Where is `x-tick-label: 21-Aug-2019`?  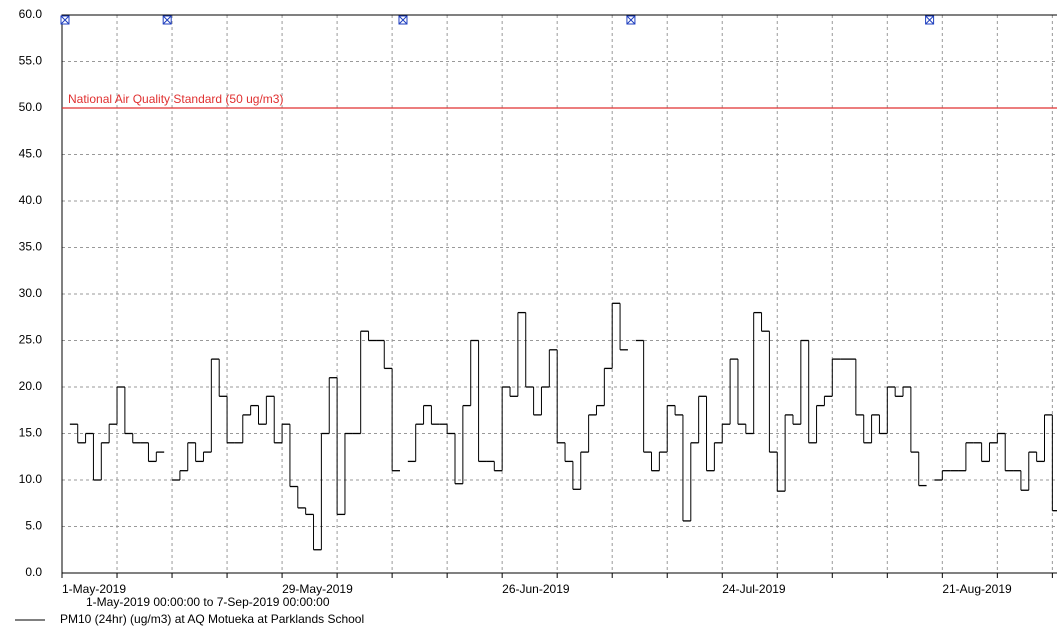
x-tick-label: 21-Aug-2019 is located at coordinates (977, 589).